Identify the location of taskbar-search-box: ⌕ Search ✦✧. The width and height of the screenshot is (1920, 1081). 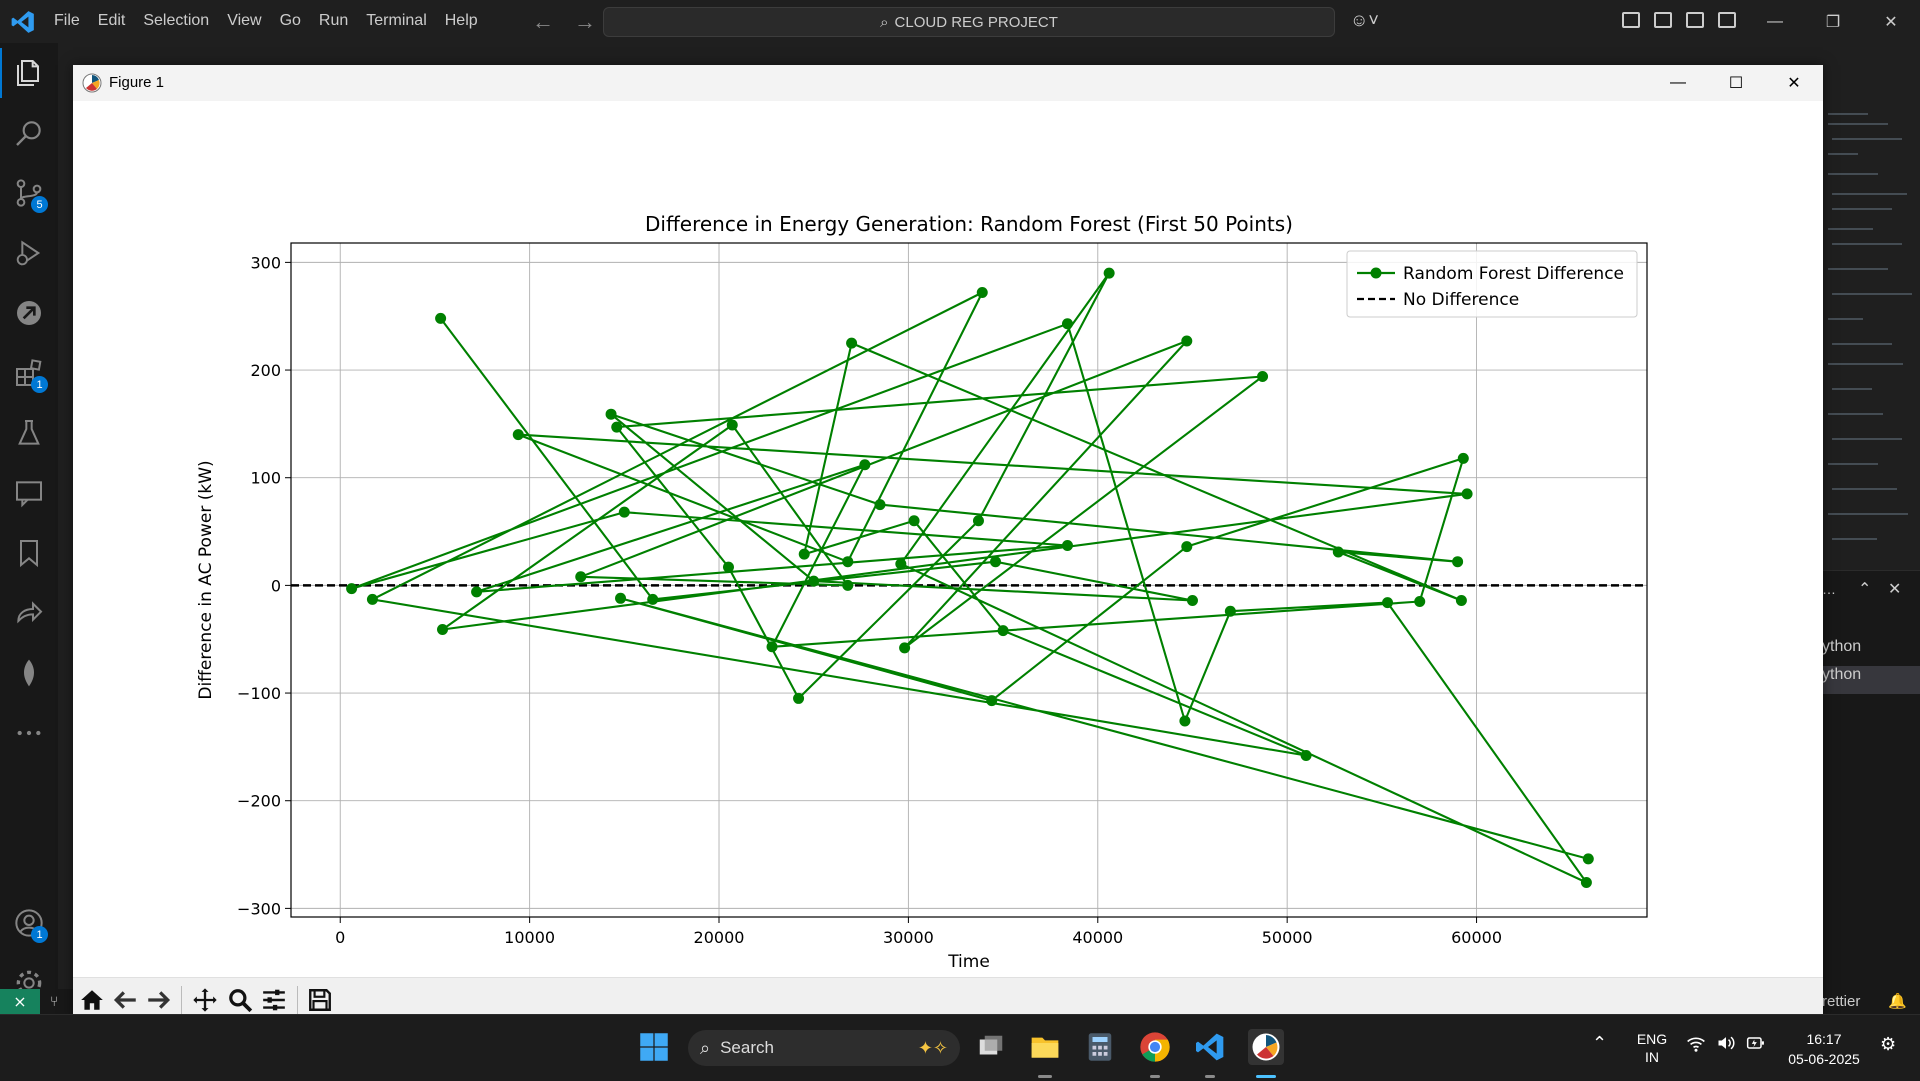
(824, 1048).